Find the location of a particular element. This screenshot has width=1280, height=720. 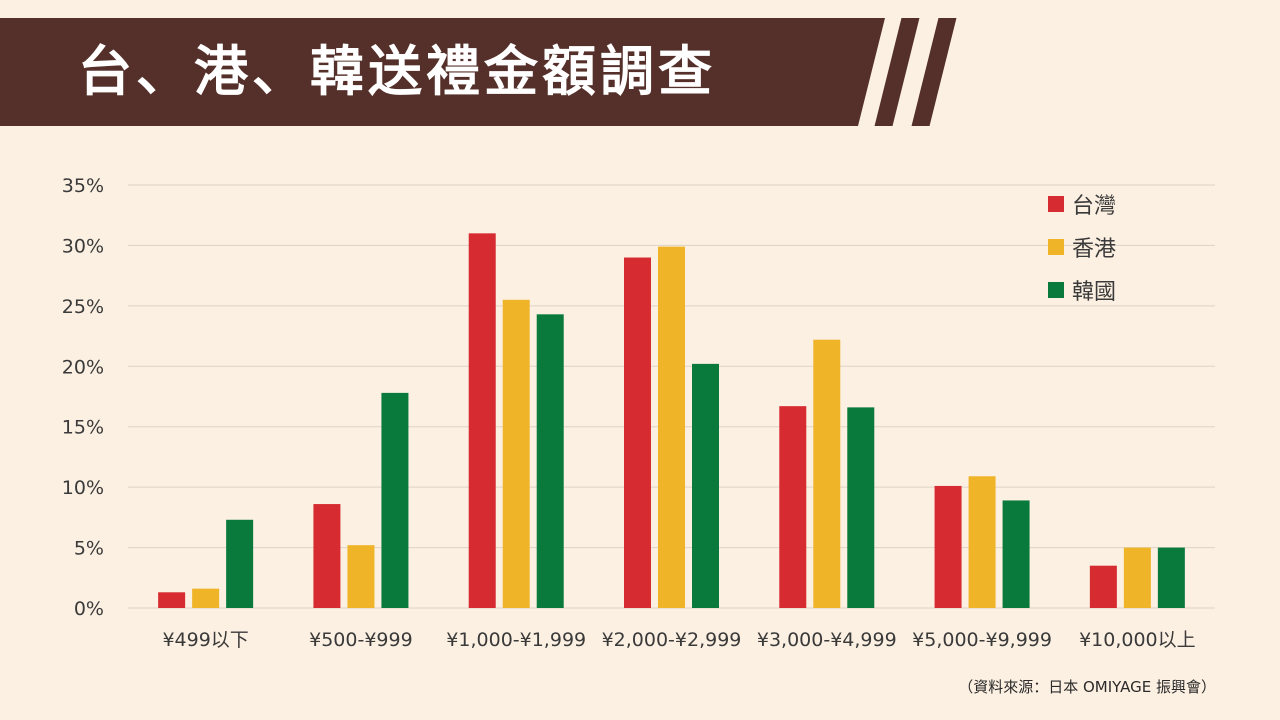

y-tick-label: 15% is located at coordinates (83, 428).